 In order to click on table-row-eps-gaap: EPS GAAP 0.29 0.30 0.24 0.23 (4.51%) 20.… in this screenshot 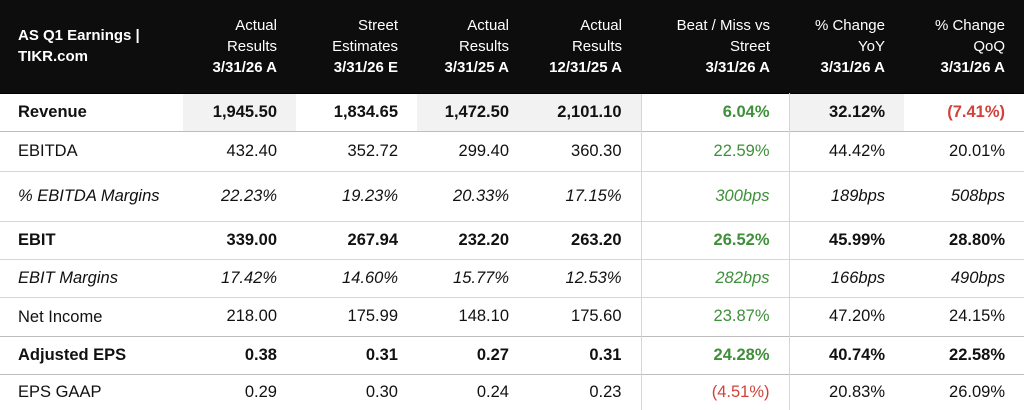, I will do `click(512, 391)`.